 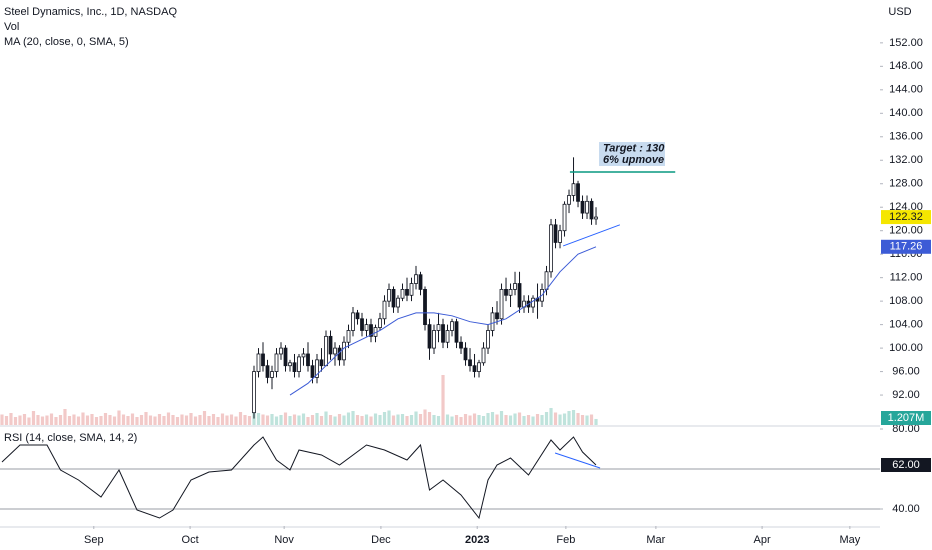 What do you see at coordinates (906, 325) in the screenshot?
I see `y-tick-label: 104.00` at bounding box center [906, 325].